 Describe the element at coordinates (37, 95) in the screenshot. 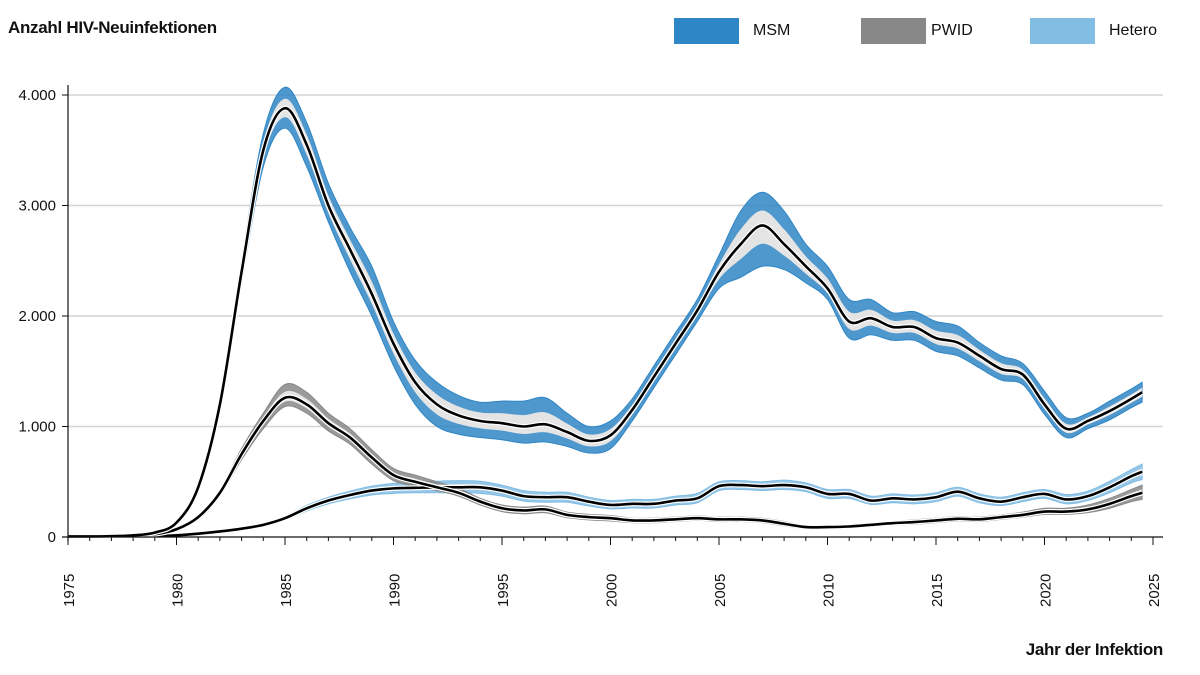

I see `y-tick-label: 4.000` at that location.